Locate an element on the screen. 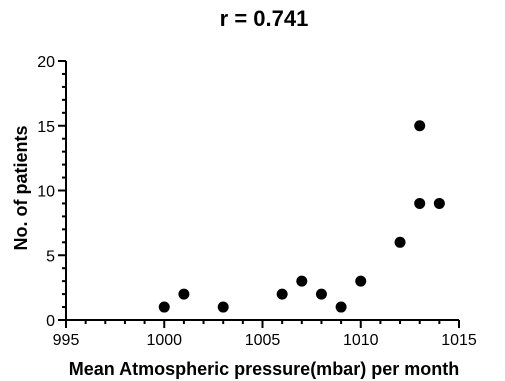 The image size is (505, 381). x-tick-label: 1015 is located at coordinates (459, 340).